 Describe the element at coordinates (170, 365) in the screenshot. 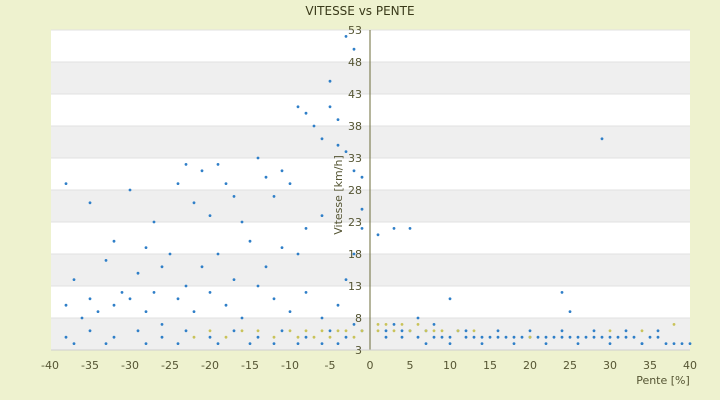

I see `x-tick-label: -25` at that location.